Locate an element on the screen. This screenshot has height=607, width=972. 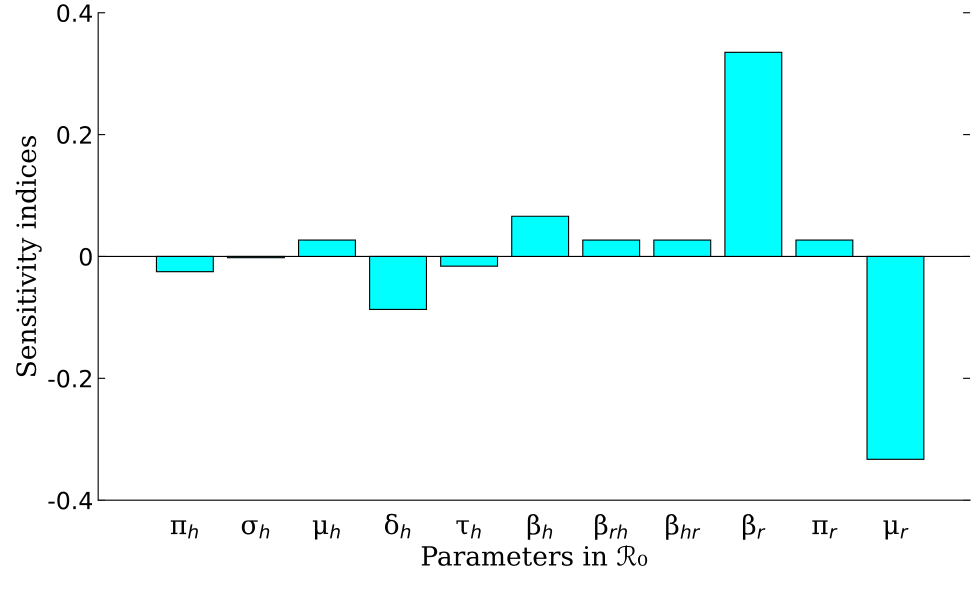
x-tick-label: σ$_{h}$ is located at coordinates (256, 529).